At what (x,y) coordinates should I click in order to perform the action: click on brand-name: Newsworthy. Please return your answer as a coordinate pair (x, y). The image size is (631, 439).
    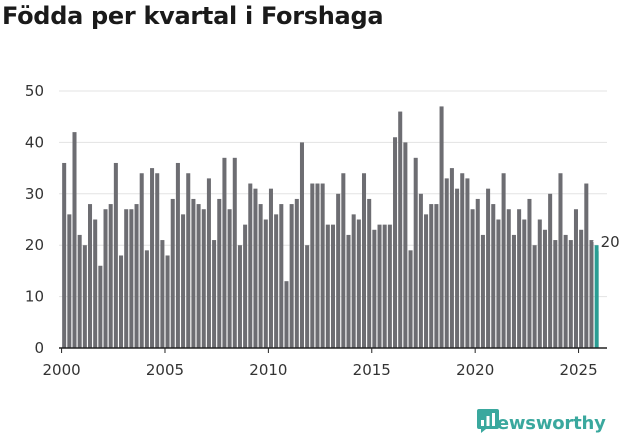
    Looking at the image, I should click on (544, 423).